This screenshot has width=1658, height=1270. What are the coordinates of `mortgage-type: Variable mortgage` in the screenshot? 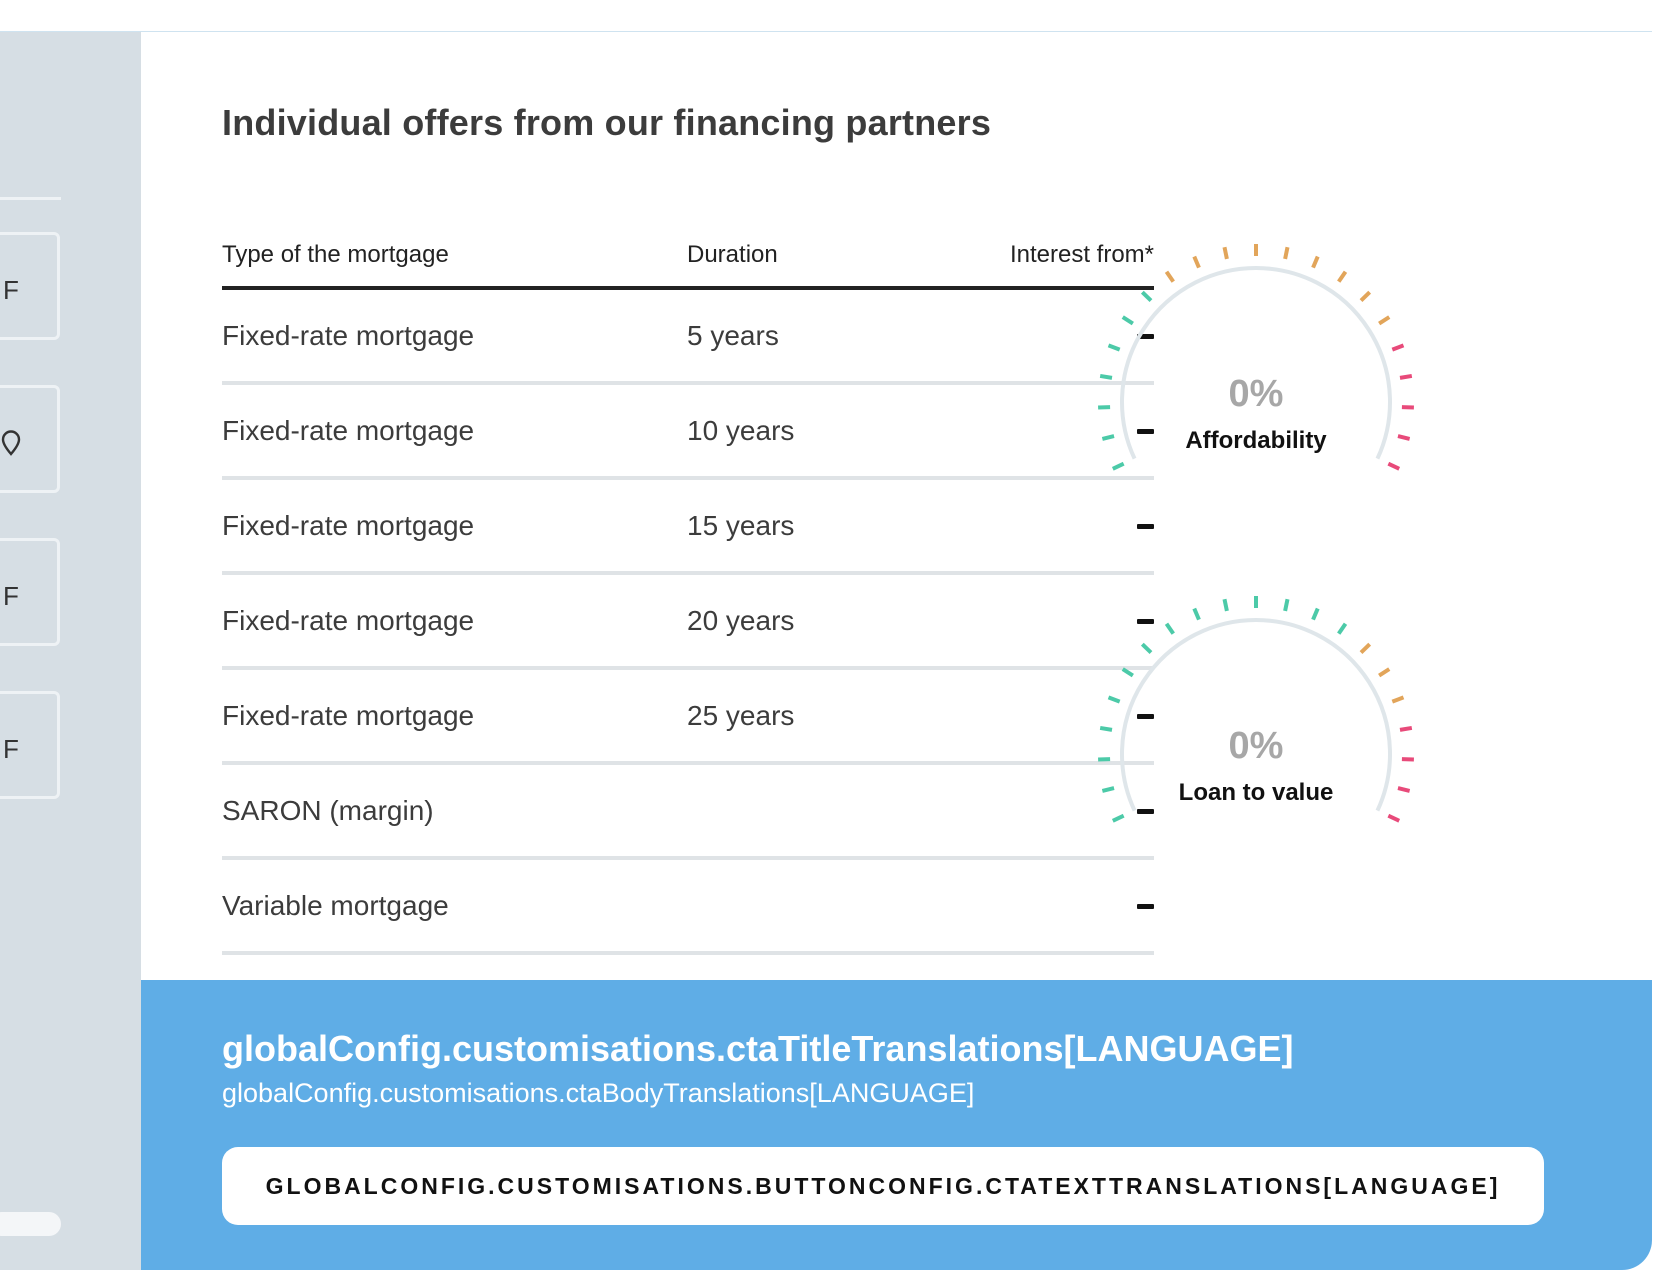 It's located at (335, 905).